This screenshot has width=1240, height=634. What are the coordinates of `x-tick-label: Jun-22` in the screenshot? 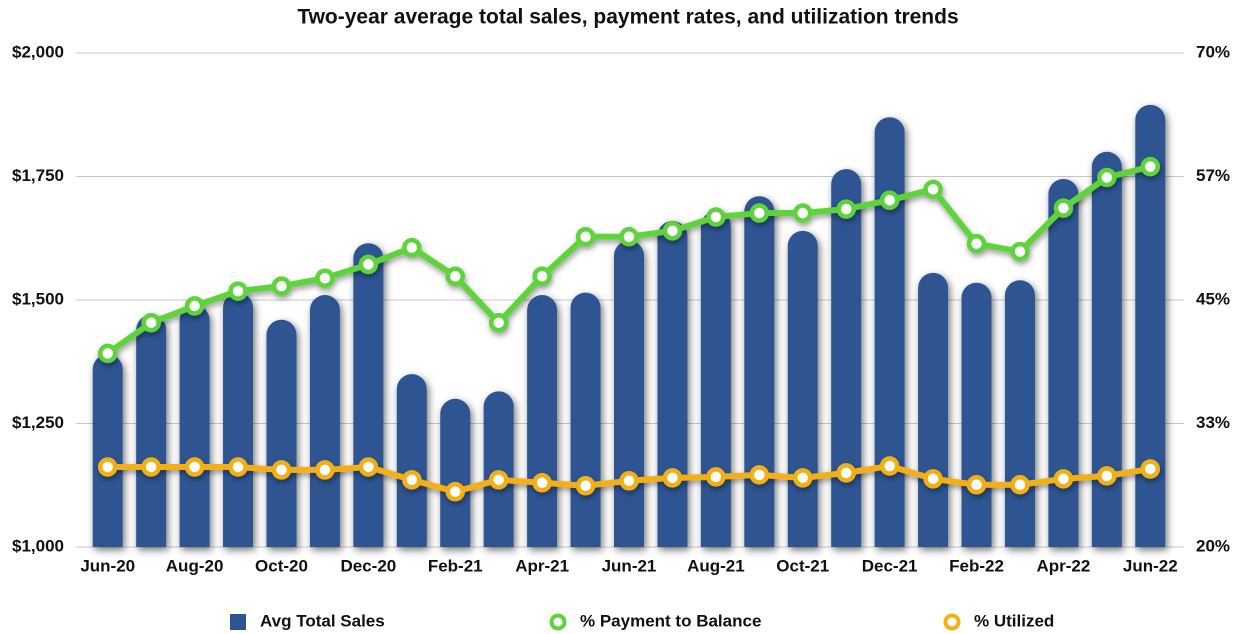 It's located at (1150, 565).